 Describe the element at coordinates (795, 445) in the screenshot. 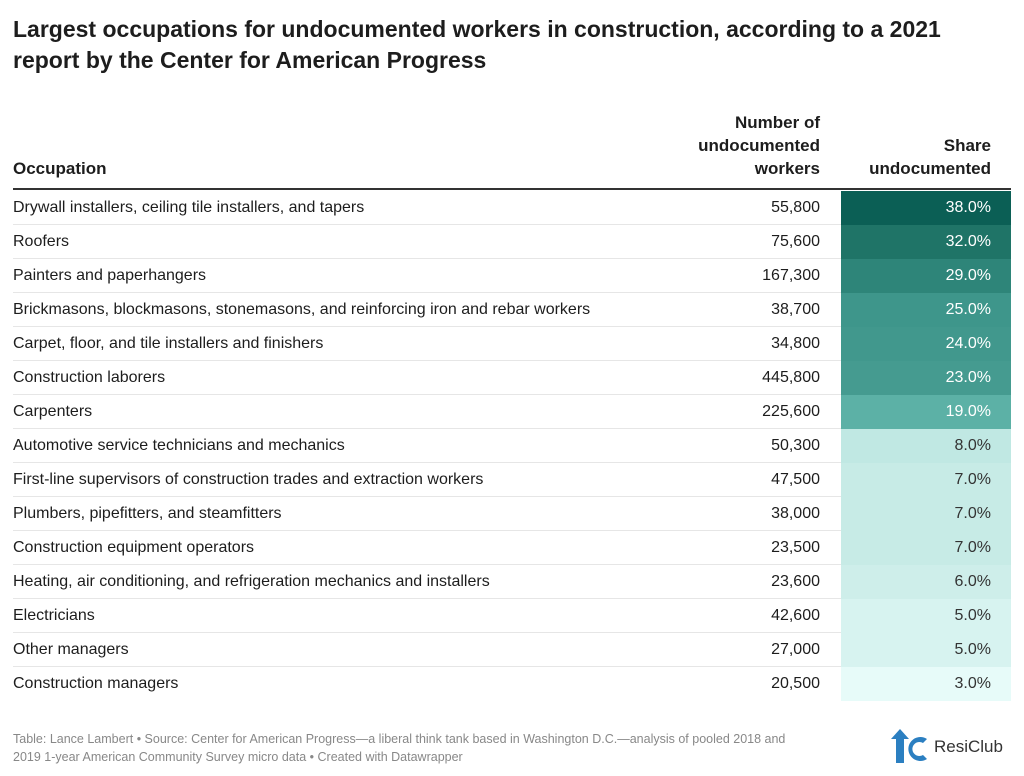

I see `number-cell: 50,300` at that location.